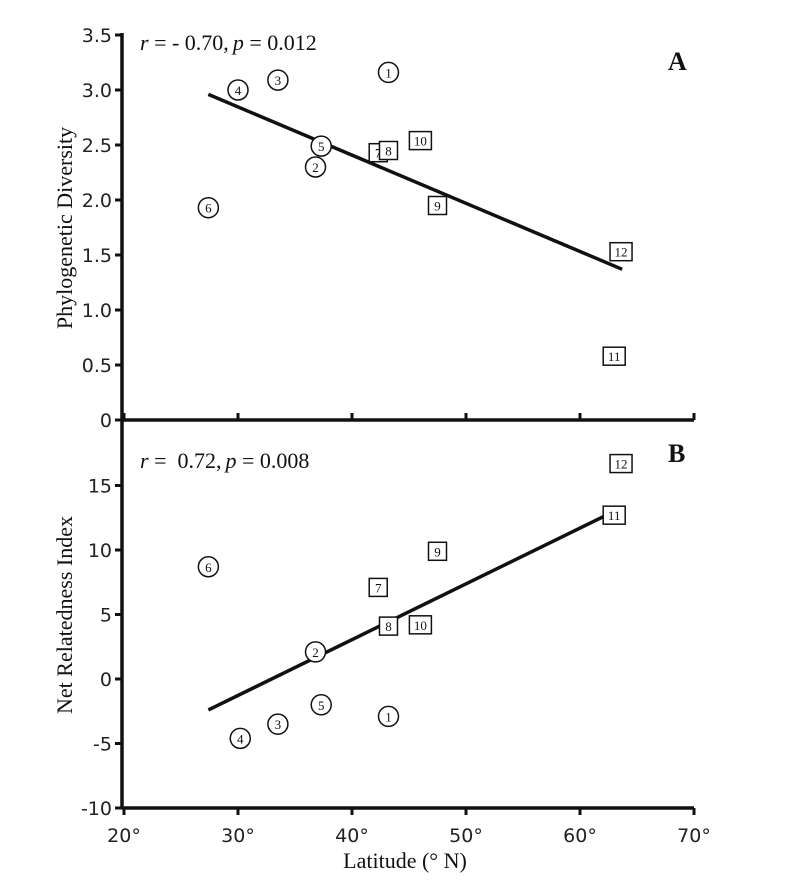  What do you see at coordinates (677, 61) in the screenshot?
I see `panel-a-label: A` at bounding box center [677, 61].